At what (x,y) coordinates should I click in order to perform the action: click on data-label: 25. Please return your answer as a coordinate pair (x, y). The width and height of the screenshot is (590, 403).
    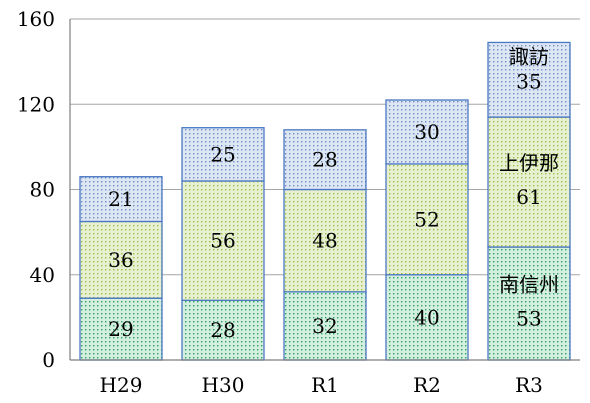
    Looking at the image, I should click on (222, 154).